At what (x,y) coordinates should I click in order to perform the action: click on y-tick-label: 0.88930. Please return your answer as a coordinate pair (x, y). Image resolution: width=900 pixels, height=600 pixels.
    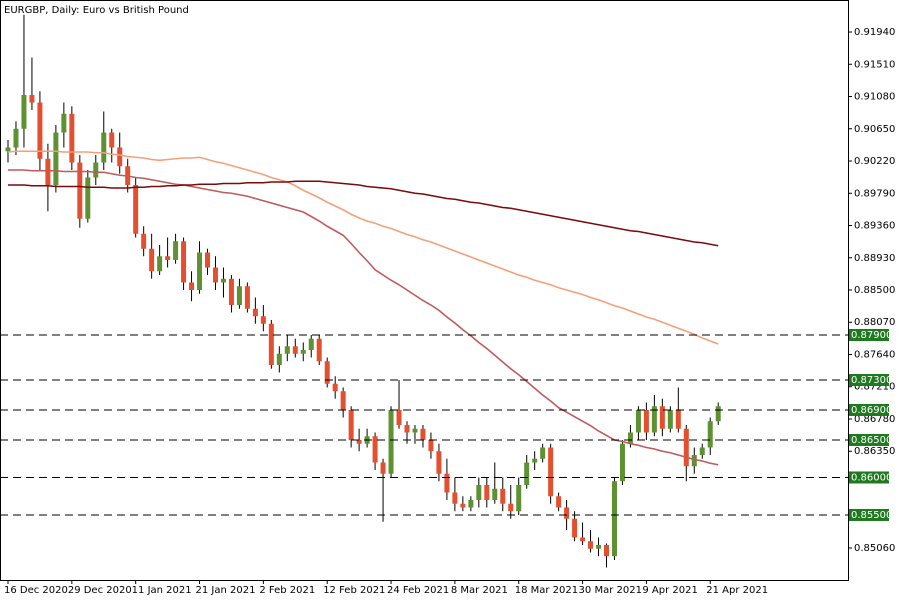
    Looking at the image, I should click on (874, 258).